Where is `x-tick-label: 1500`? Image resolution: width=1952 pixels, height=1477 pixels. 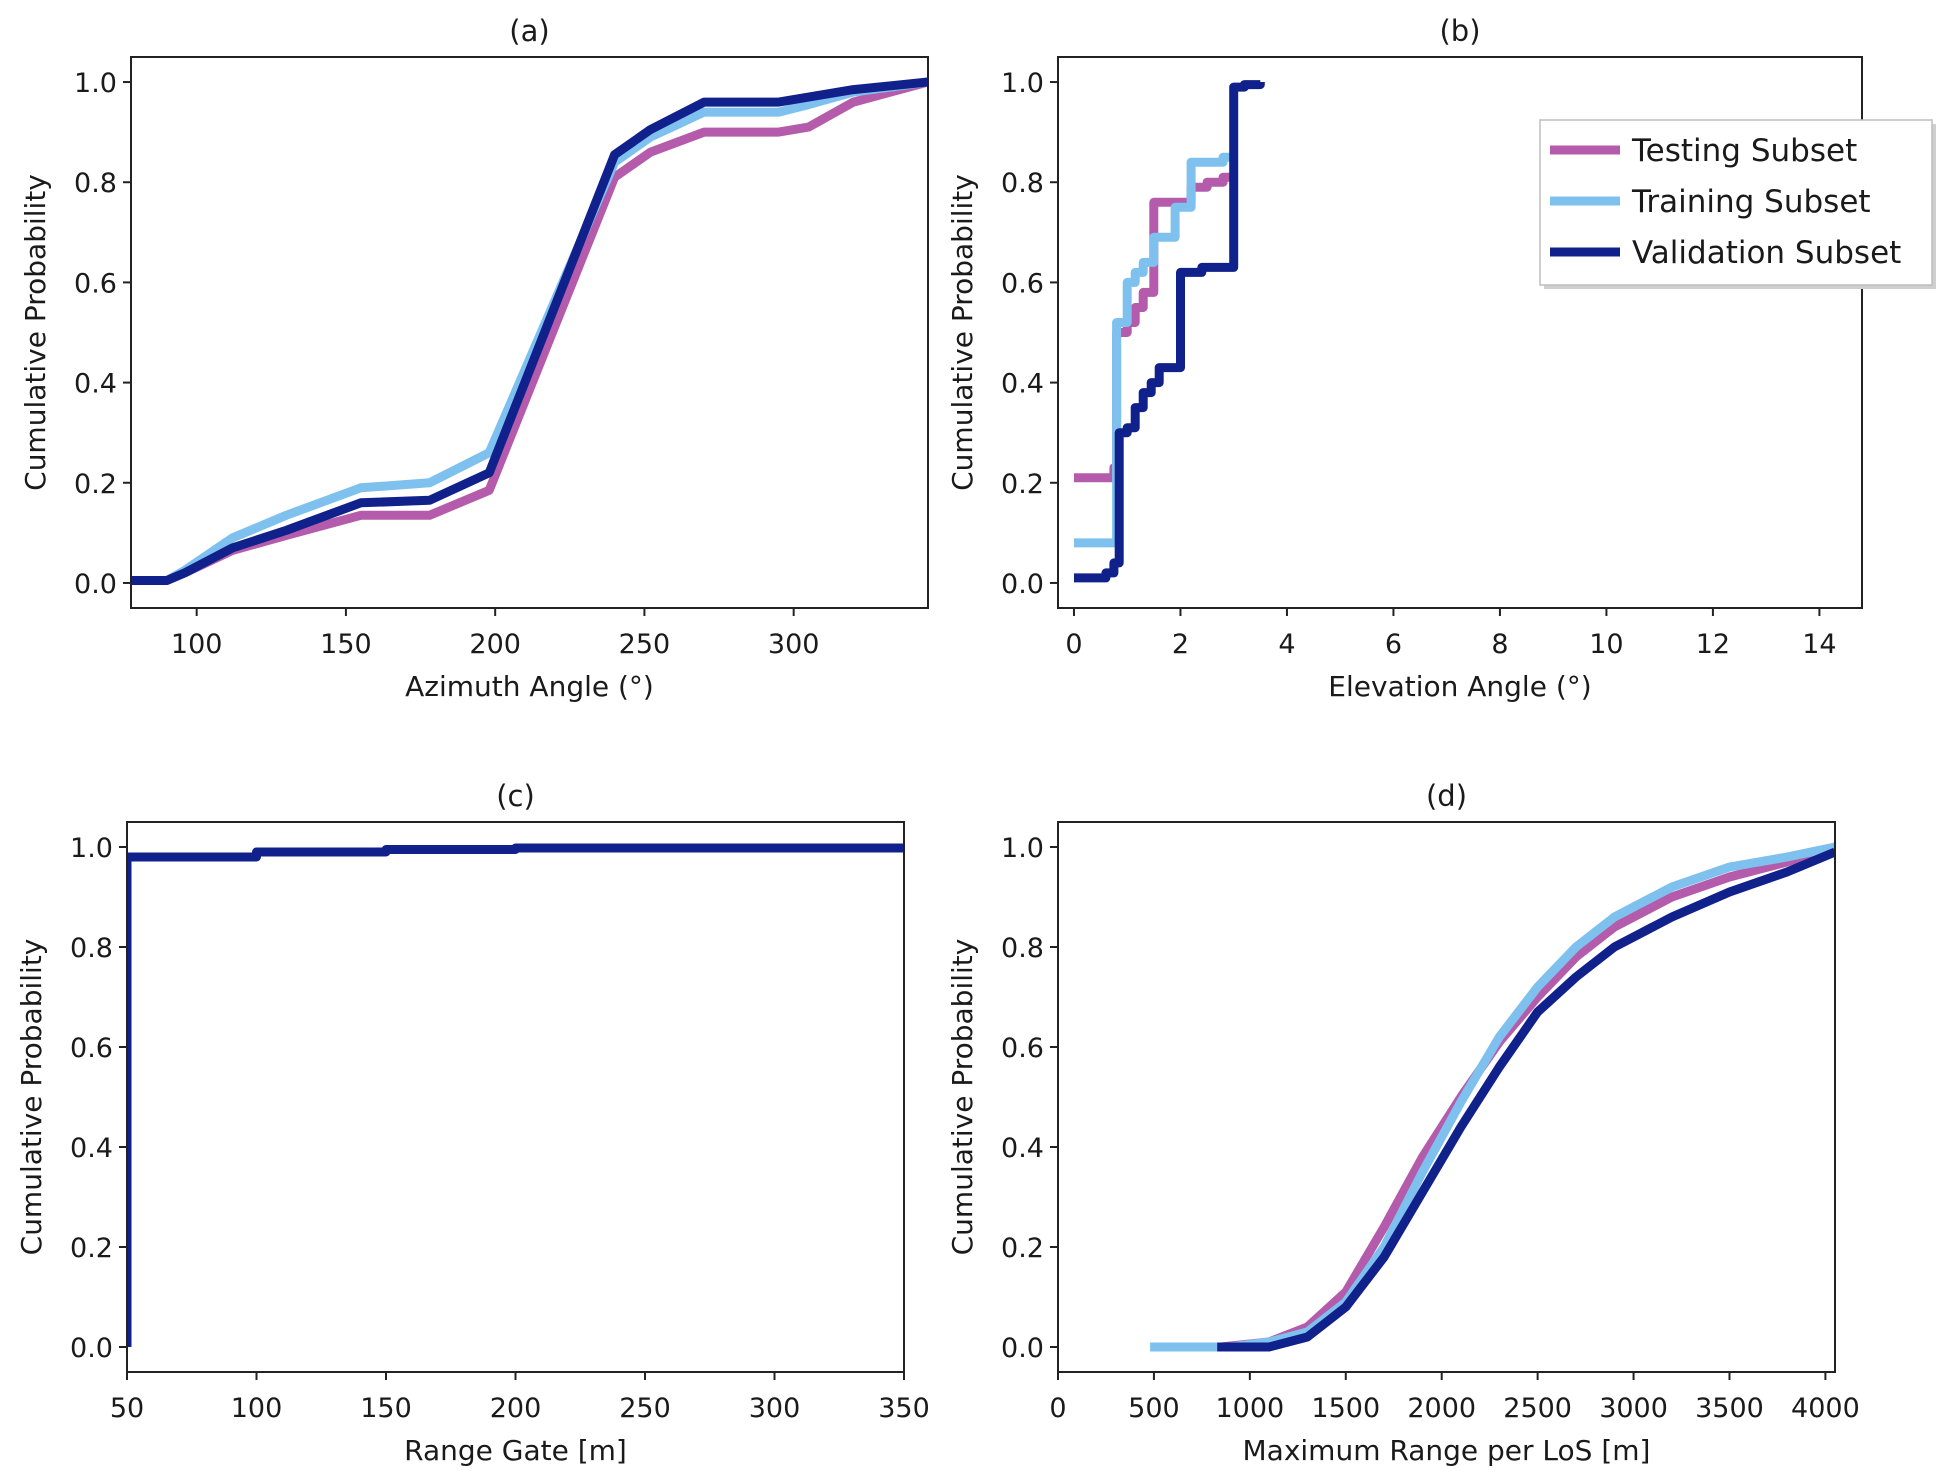 x-tick-label: 1500 is located at coordinates (1345, 1408).